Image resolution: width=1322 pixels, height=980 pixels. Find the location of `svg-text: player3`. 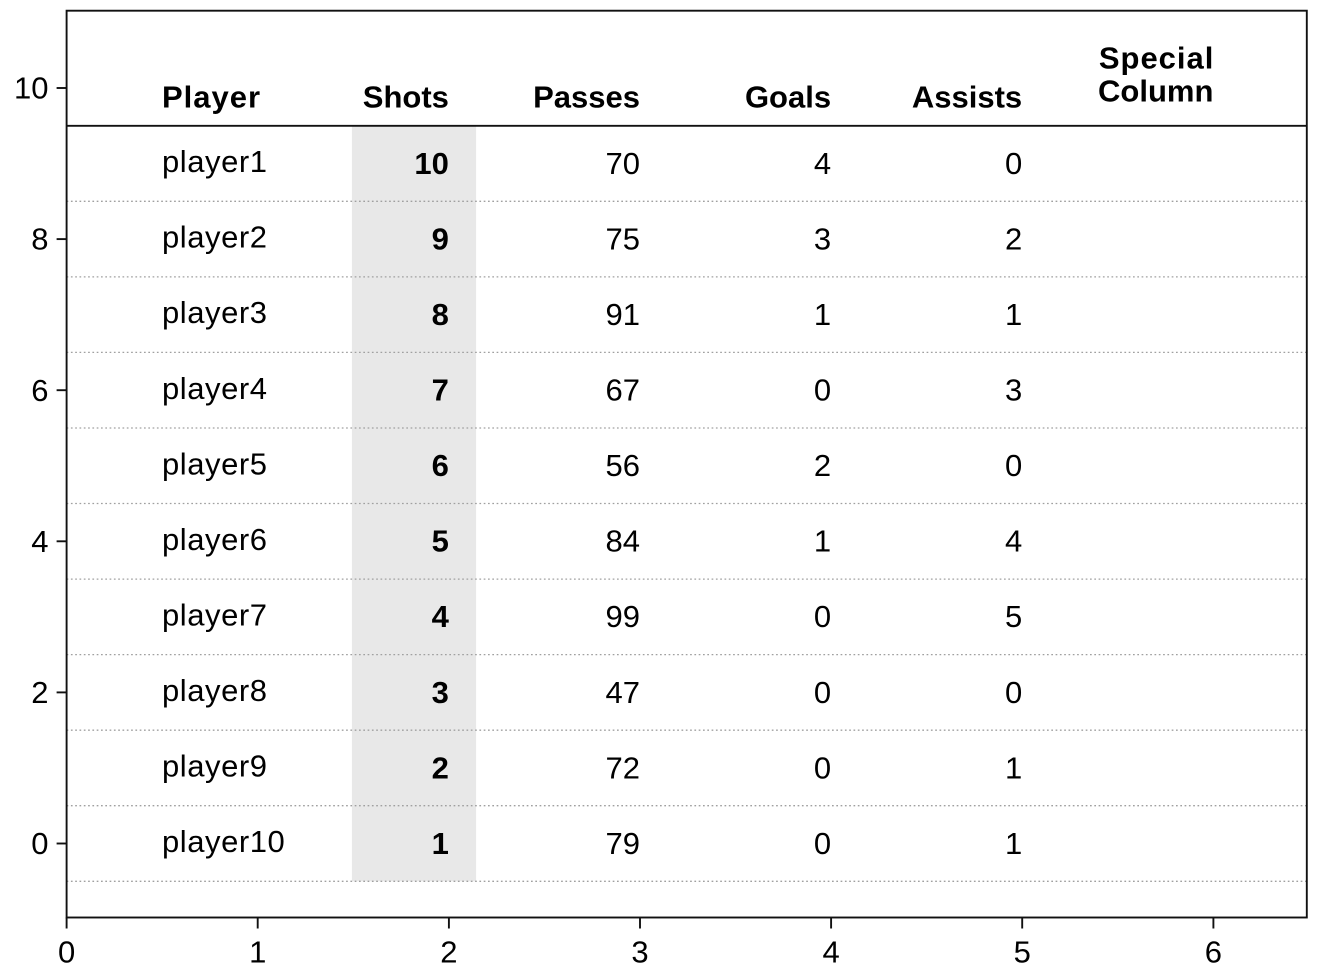

svg-text: player3 is located at coordinates (215, 312).